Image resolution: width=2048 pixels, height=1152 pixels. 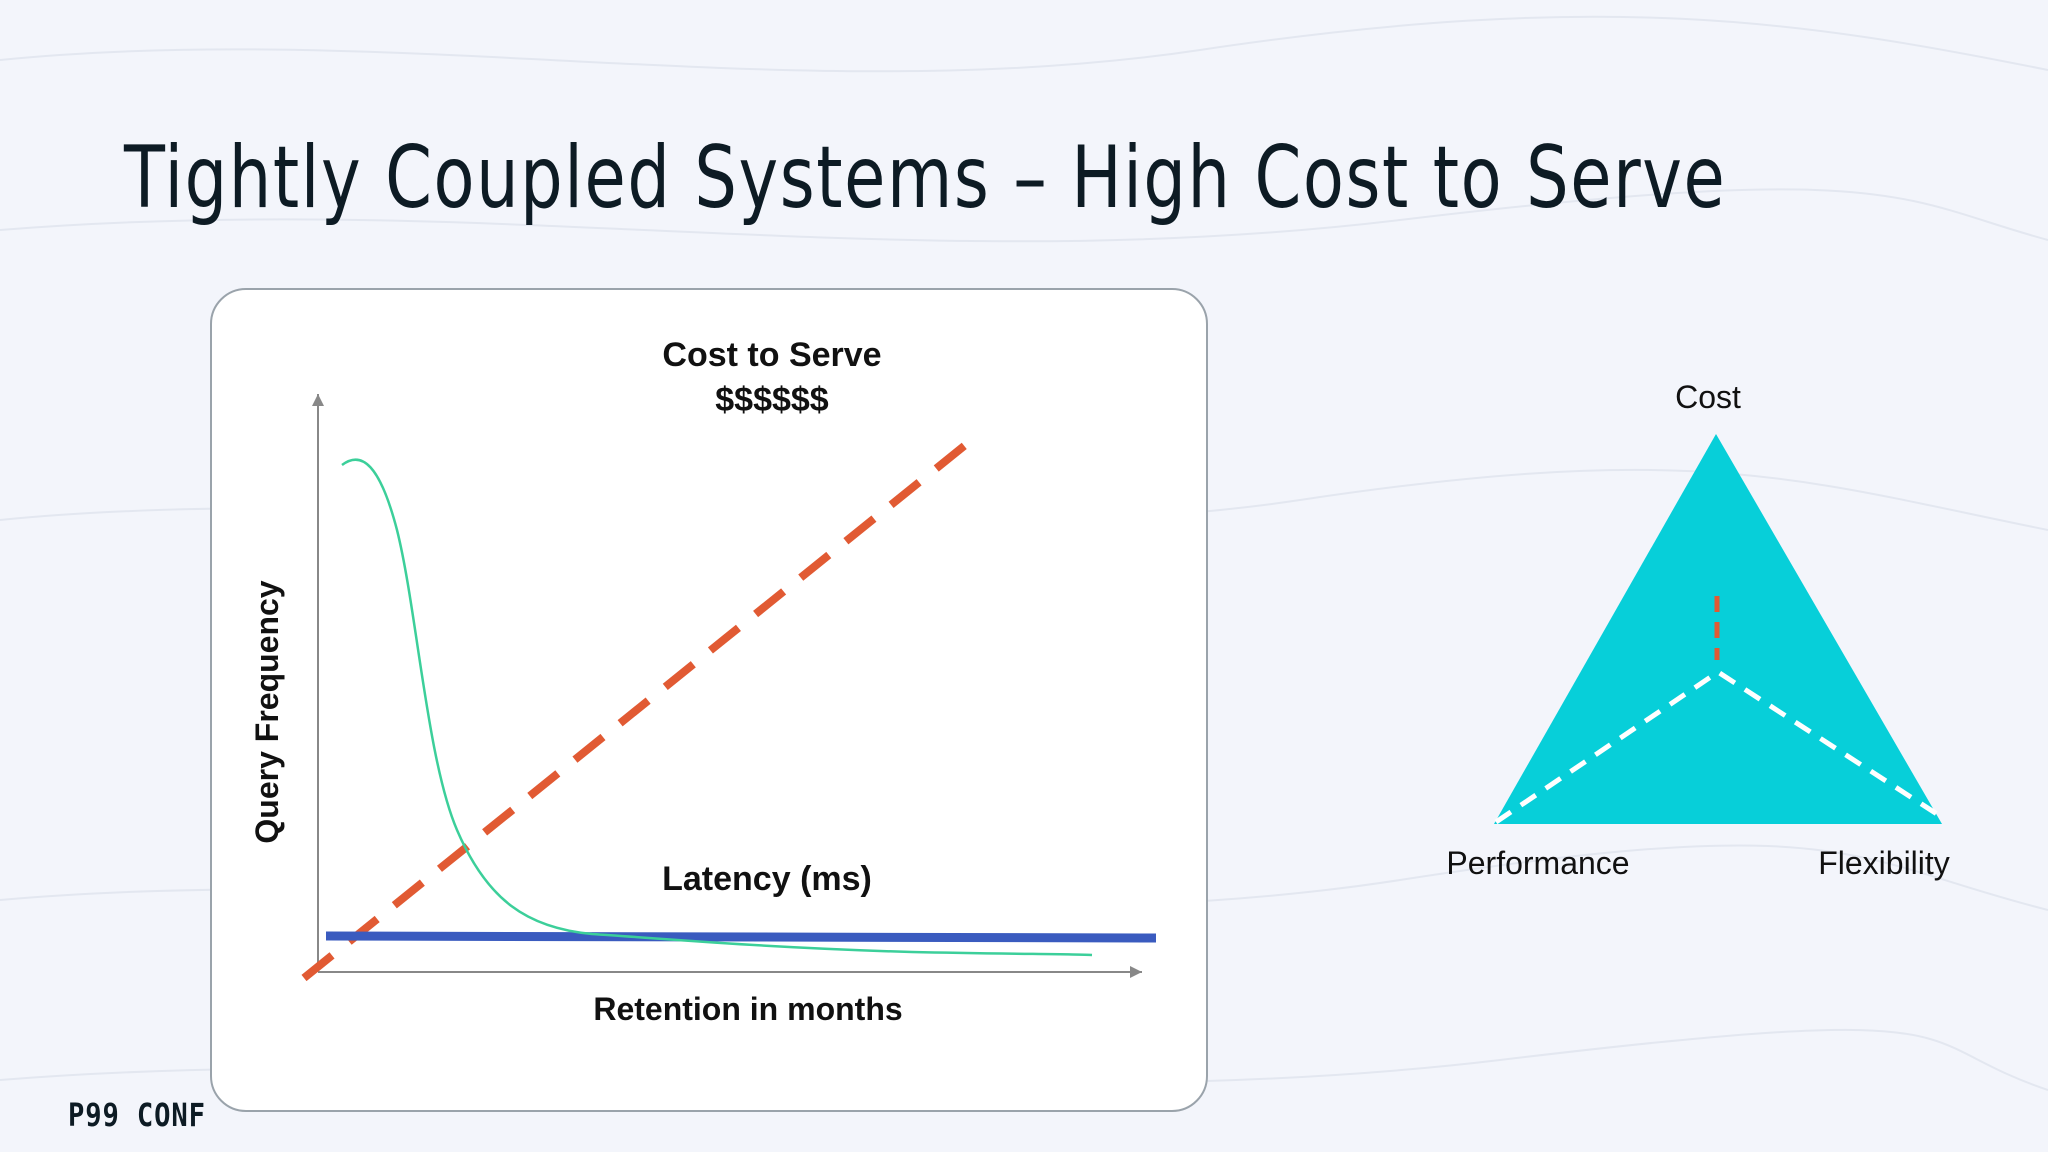 I want to click on cost-symbol-label: $$$$$$, so click(x=772, y=400).